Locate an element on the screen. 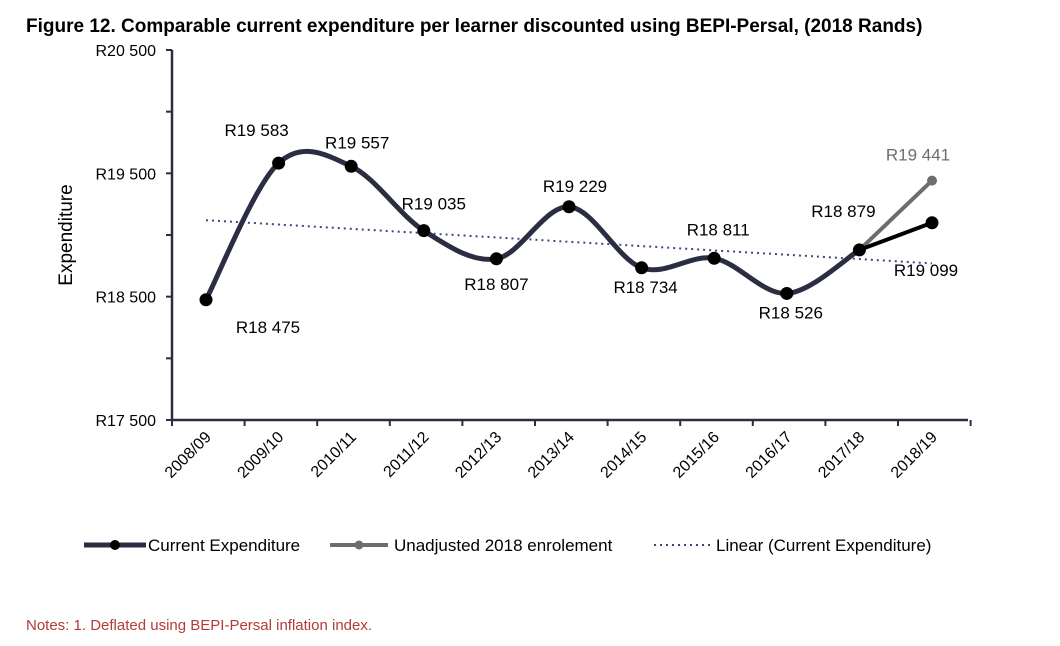 This screenshot has height=646, width=1060. legend-marker-unadjusted is located at coordinates (359, 545).